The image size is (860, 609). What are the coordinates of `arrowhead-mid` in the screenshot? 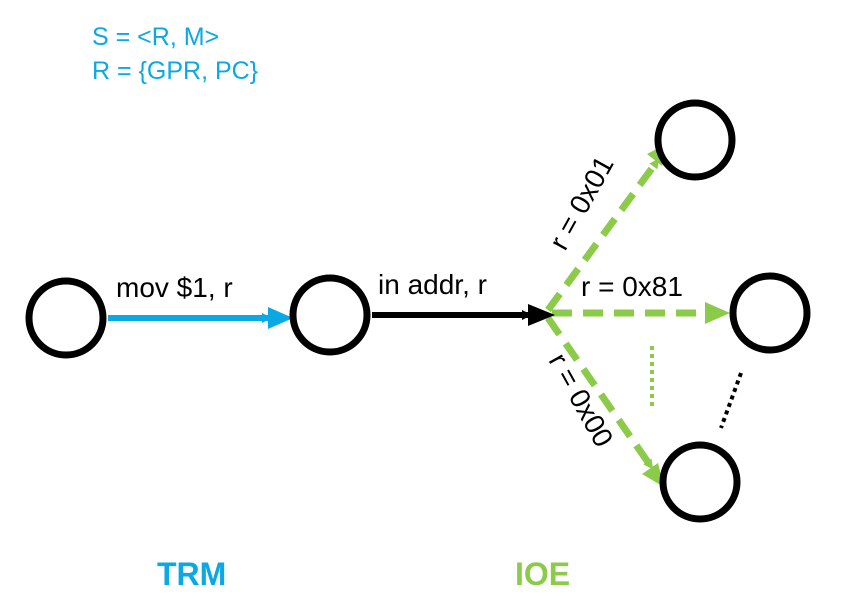 It's located at (717, 313).